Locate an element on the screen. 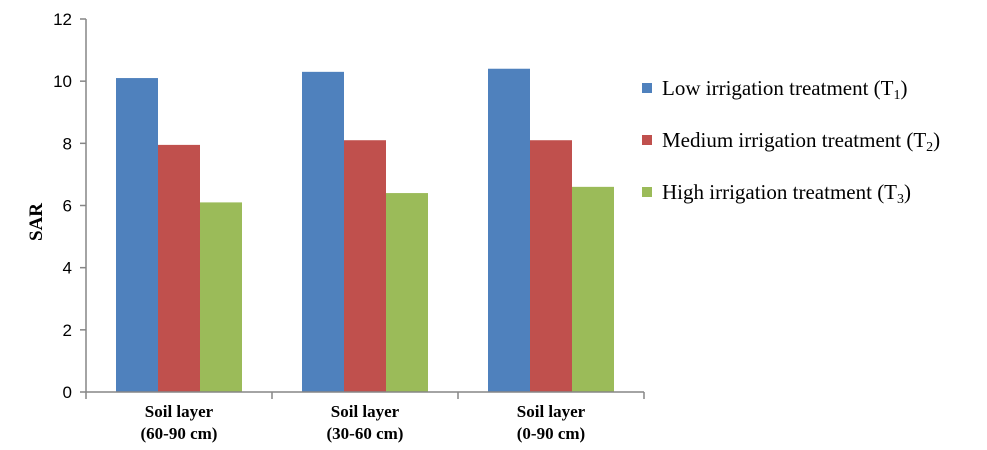 Image resolution: width=987 pixels, height=450 pixels. bar-series1-cat1 is located at coordinates (137, 235).